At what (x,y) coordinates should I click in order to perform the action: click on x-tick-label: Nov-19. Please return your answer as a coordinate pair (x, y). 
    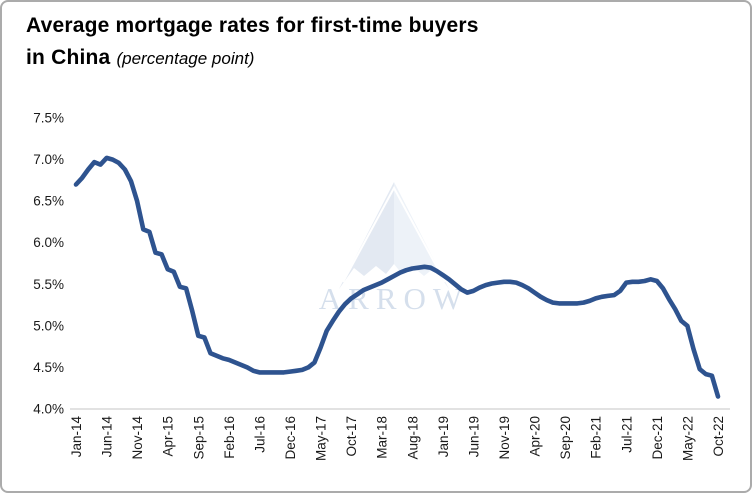
    Looking at the image, I should click on (504, 438).